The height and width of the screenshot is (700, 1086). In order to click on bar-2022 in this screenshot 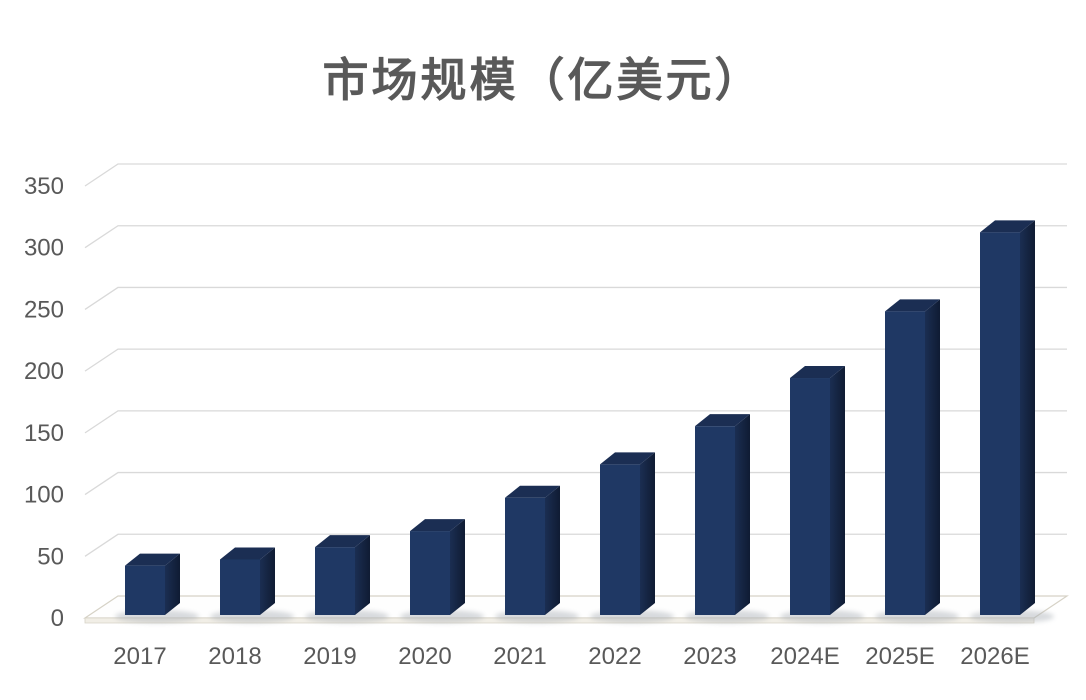, I will do `click(632, 537)`.